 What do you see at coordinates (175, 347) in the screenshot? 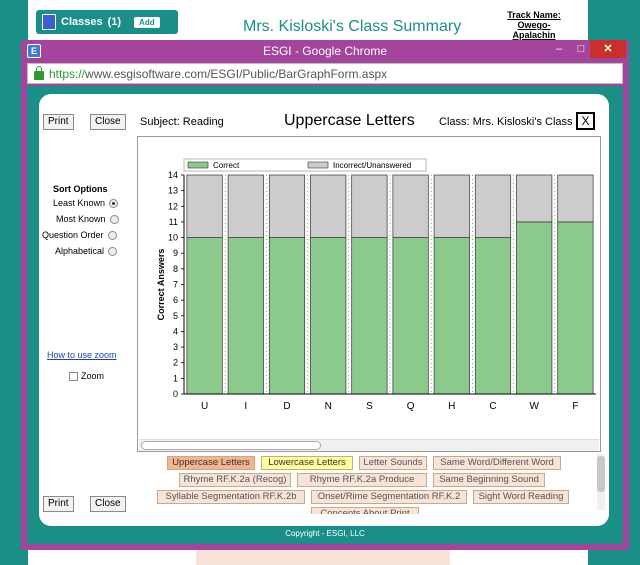
I see `y-tick-label: 3` at bounding box center [175, 347].